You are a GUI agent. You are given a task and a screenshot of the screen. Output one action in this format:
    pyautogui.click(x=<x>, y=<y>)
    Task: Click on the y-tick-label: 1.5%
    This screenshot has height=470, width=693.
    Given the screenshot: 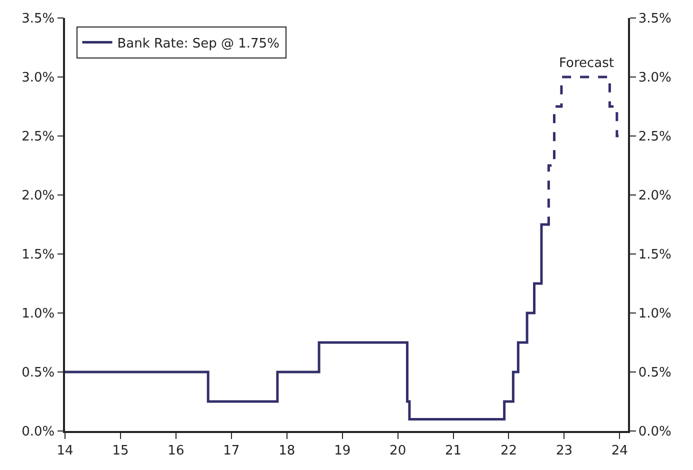 What is the action you would take?
    pyautogui.click(x=38, y=255)
    